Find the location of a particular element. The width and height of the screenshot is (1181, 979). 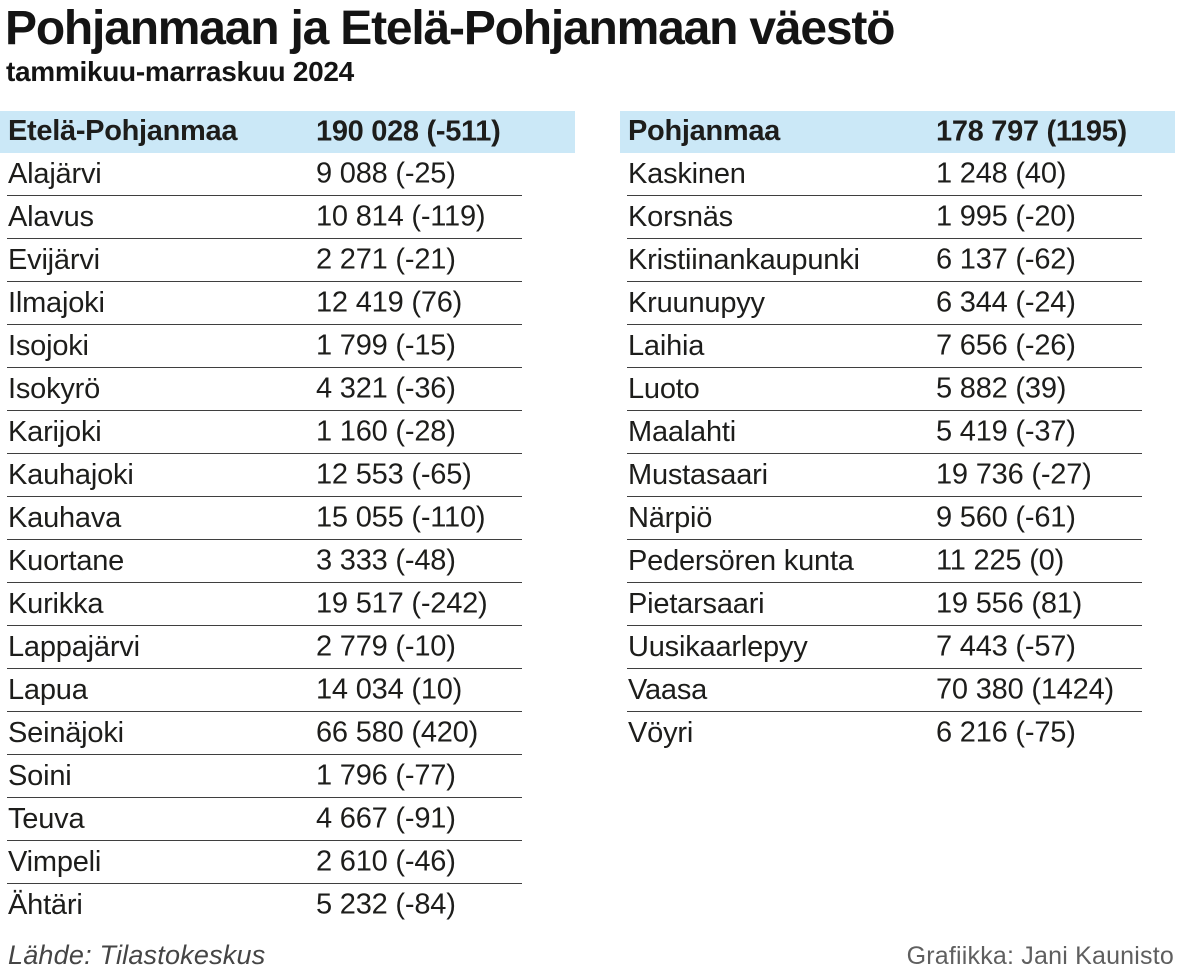

municipality-value: 12 419 (76) is located at coordinates (389, 302).